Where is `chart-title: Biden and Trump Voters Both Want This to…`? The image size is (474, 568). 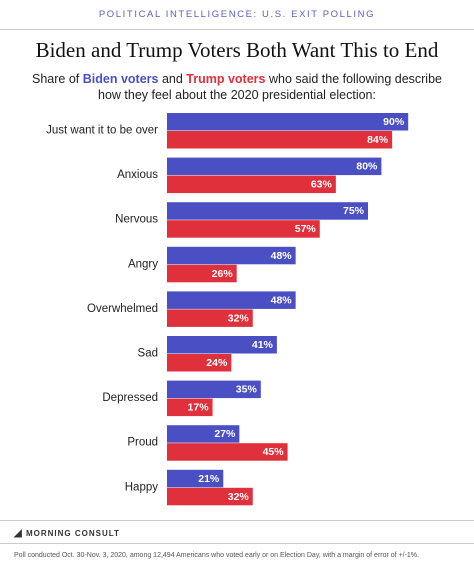
chart-title: Biden and Trump Voters Both Want This to… is located at coordinates (237, 50).